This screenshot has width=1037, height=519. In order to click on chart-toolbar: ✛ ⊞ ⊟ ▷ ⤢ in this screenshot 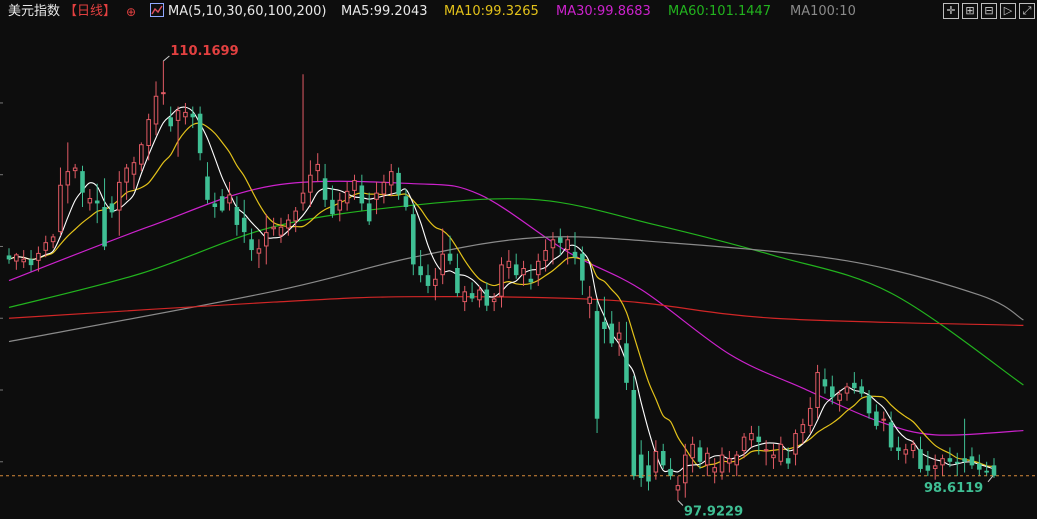, I will do `click(989, 11)`.